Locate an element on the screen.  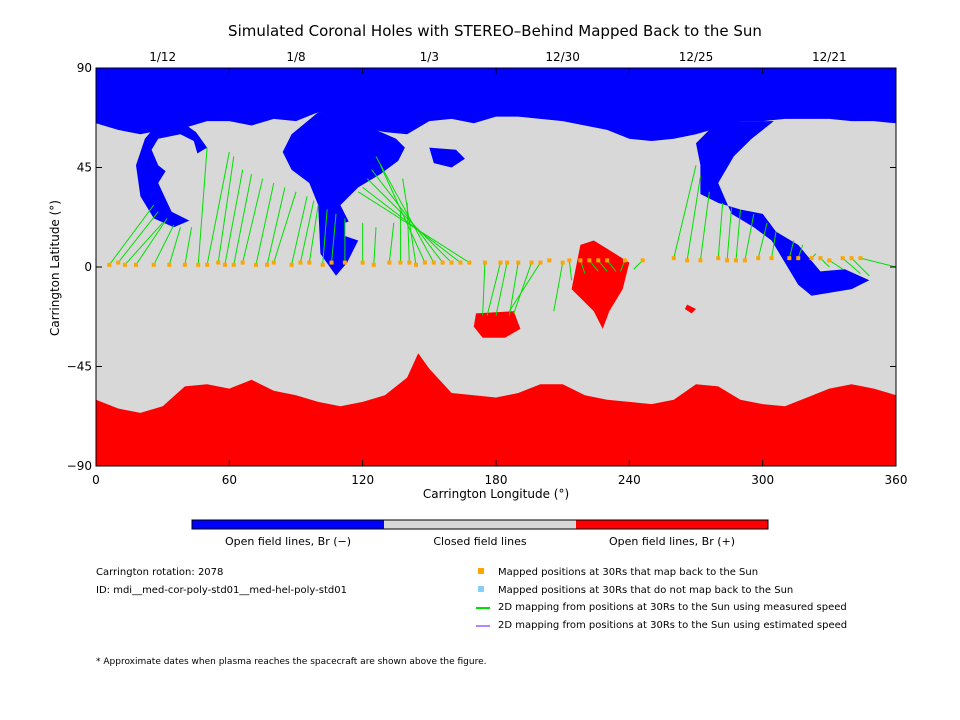
date-tick-label: 12/25 is located at coordinates (696, 57).